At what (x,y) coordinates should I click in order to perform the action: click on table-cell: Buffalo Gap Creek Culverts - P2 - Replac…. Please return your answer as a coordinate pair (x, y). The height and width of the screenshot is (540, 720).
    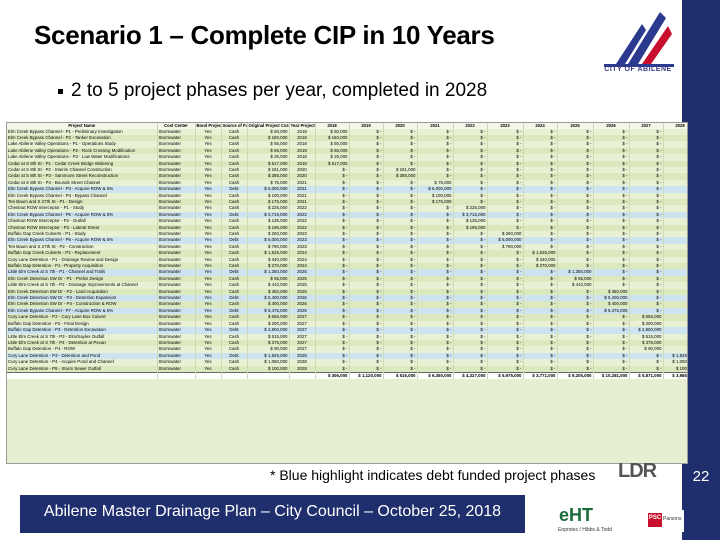
    Looking at the image, I should click on (82, 253).